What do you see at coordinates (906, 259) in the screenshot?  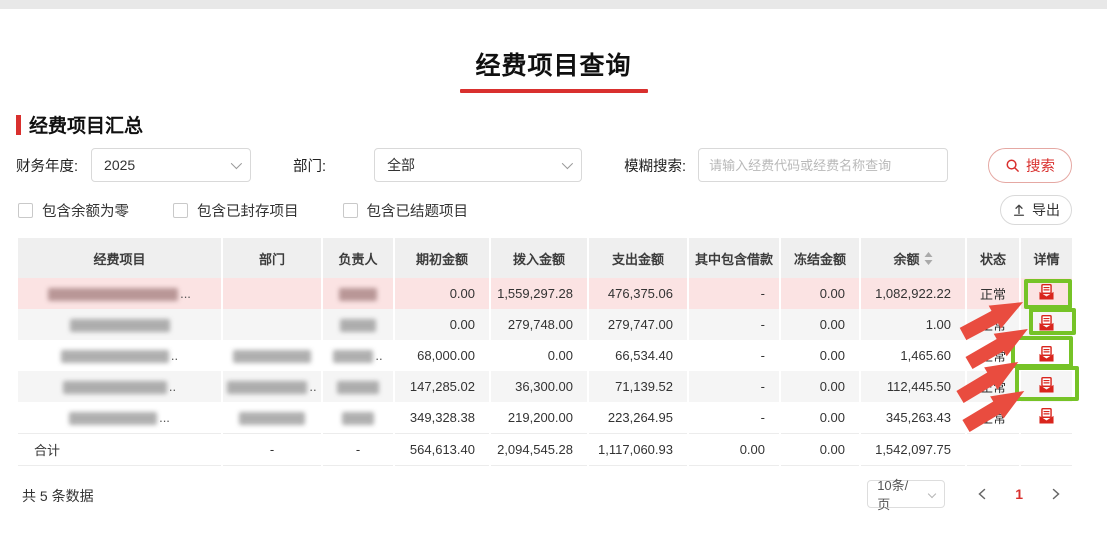 I see `column-label: 余额` at bounding box center [906, 259].